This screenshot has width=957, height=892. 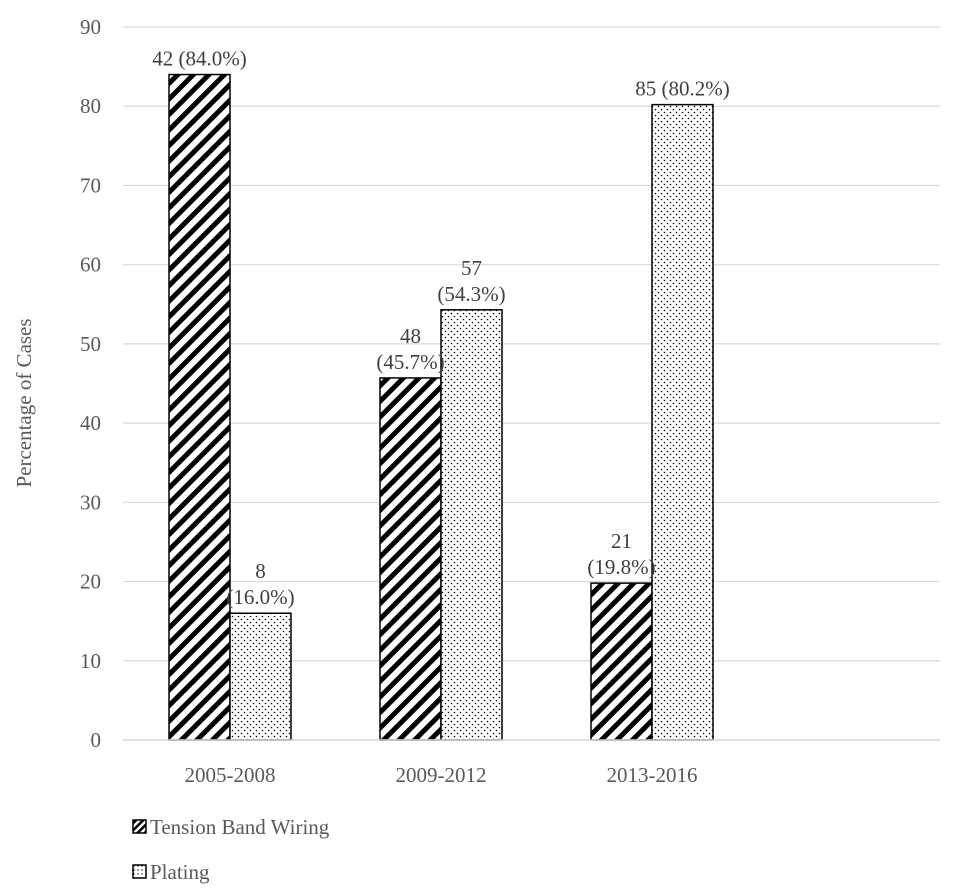 I want to click on y-tick-label: 50, so click(x=90, y=344).